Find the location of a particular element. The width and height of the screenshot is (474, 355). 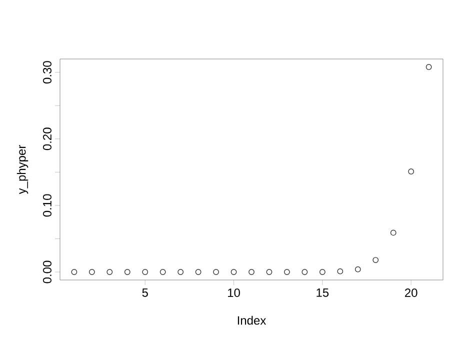

x-axis-title: Index is located at coordinates (252, 320).